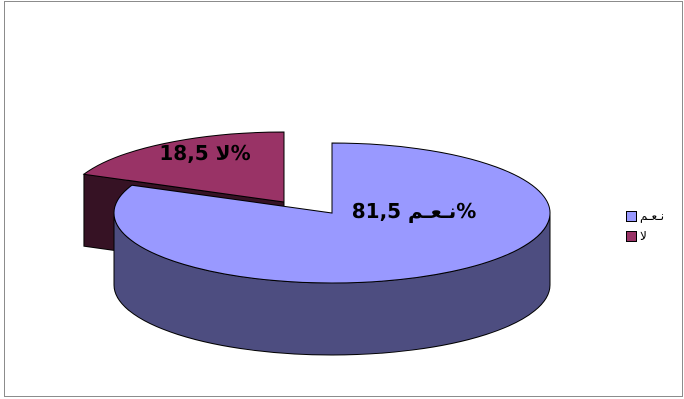  I want to click on legend: نـعـم لا, so click(655, 226).